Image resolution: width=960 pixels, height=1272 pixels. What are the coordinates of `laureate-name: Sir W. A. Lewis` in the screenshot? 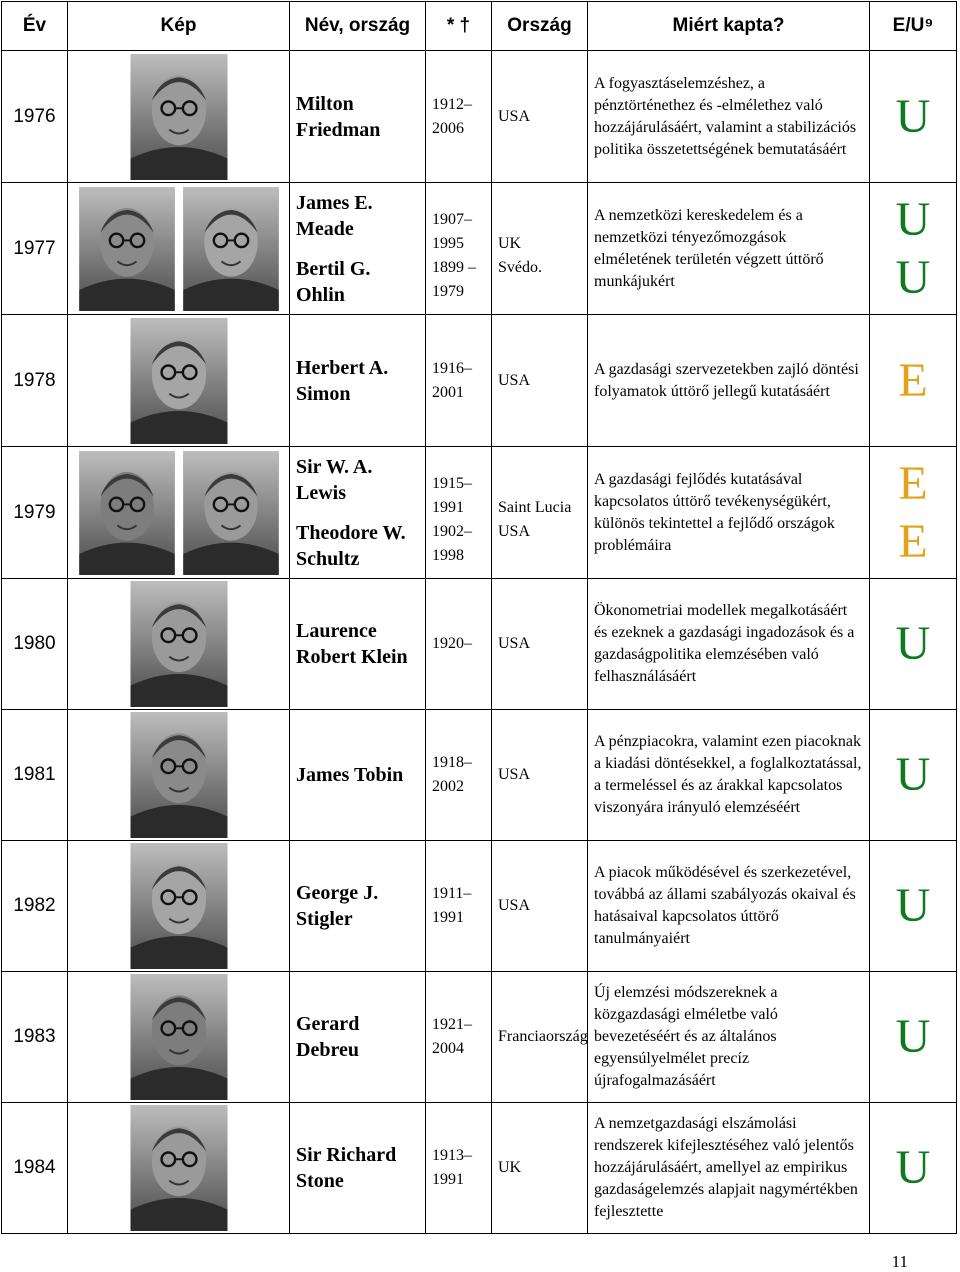 It's located at (334, 479).